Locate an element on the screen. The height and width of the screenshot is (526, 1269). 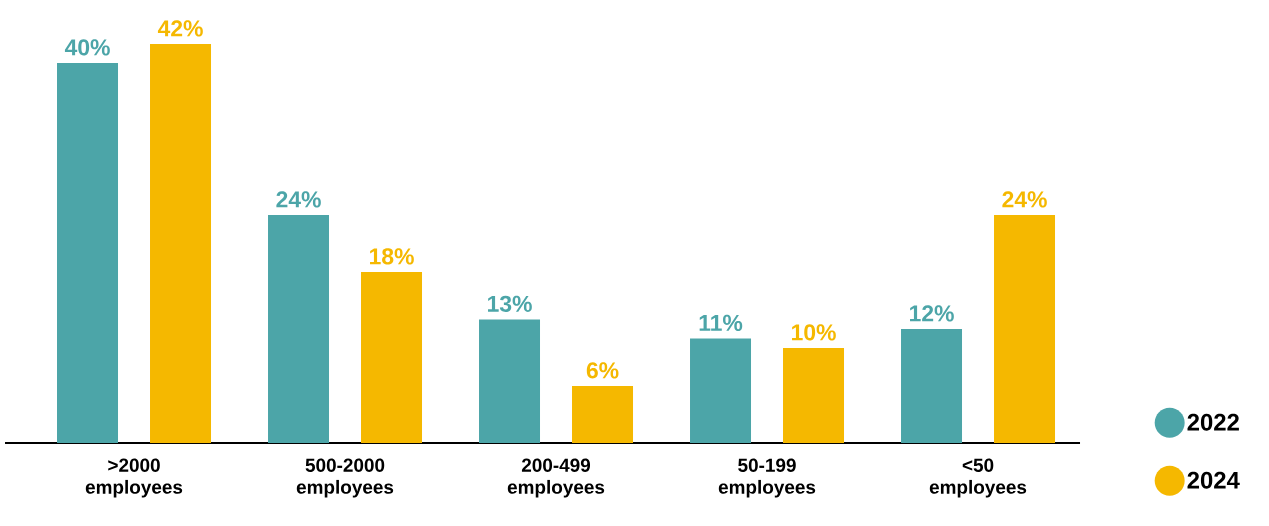
data-label: 10% is located at coordinates (814, 332).